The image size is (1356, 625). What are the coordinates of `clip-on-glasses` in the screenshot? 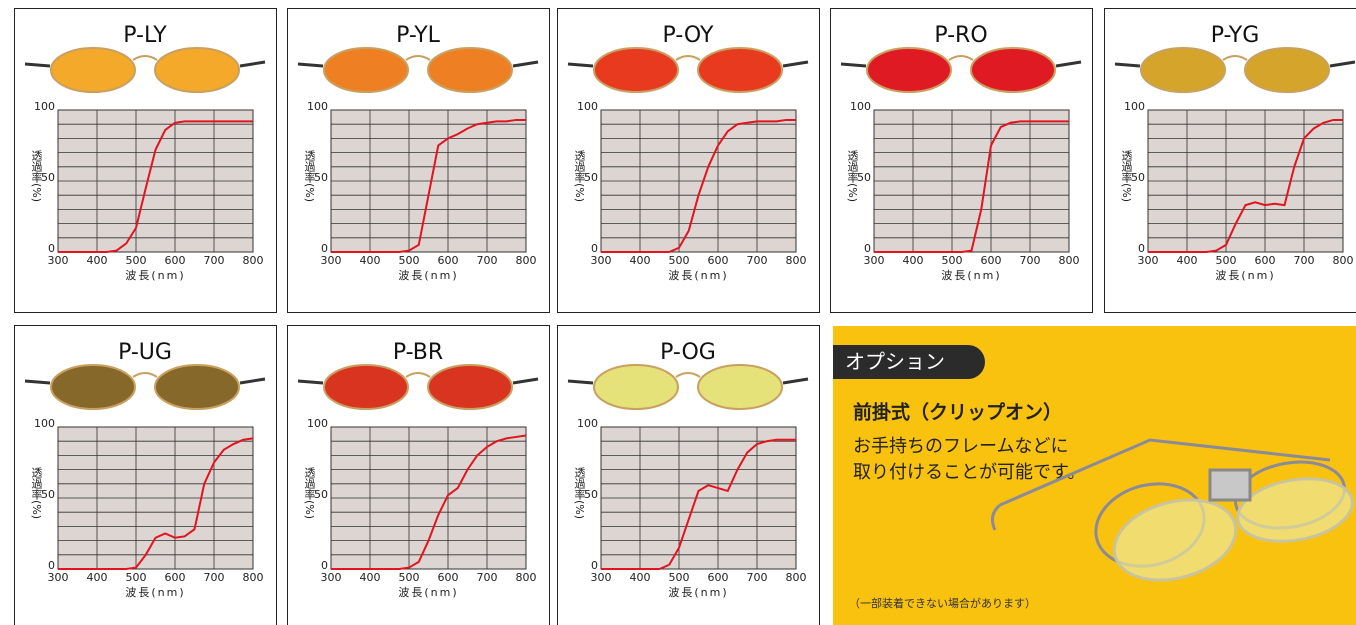 It's located at (1172, 510).